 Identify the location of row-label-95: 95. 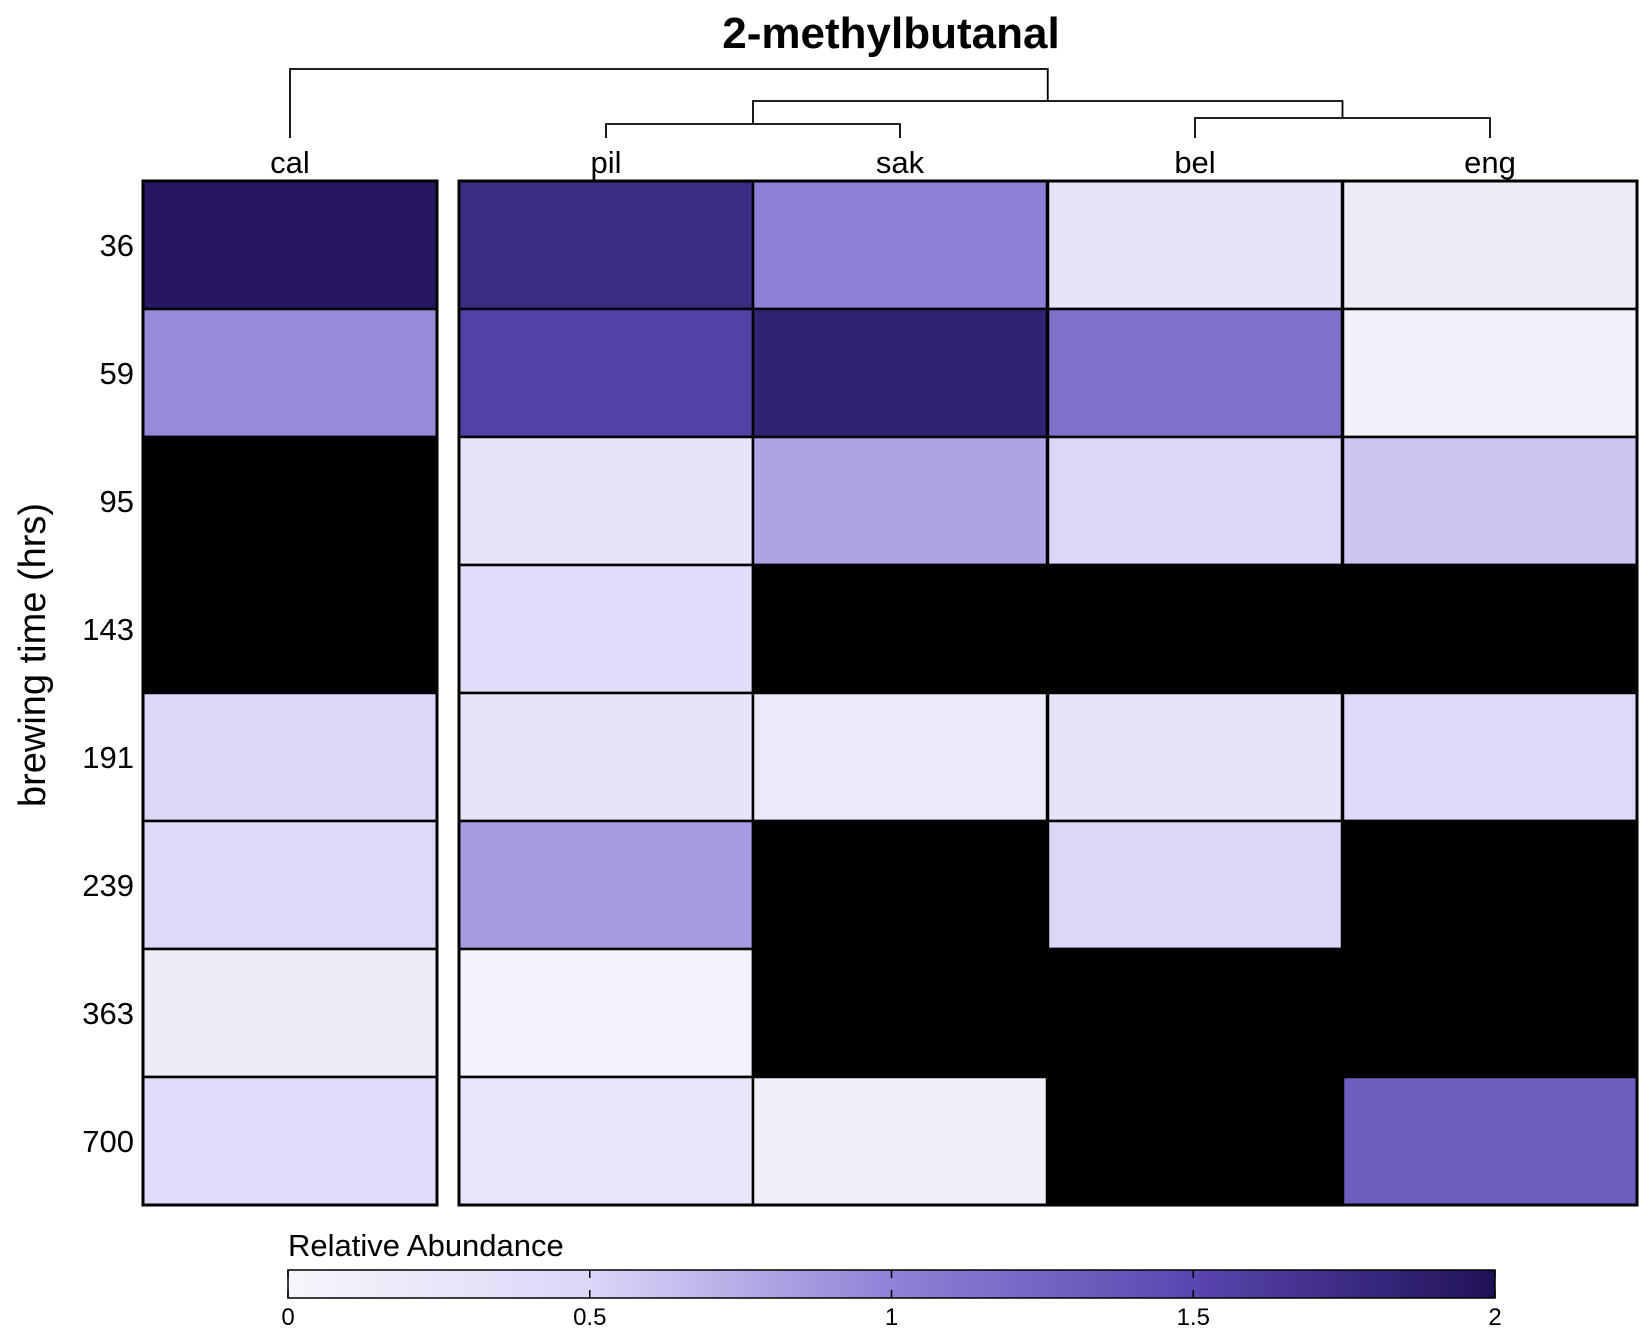
(117, 501).